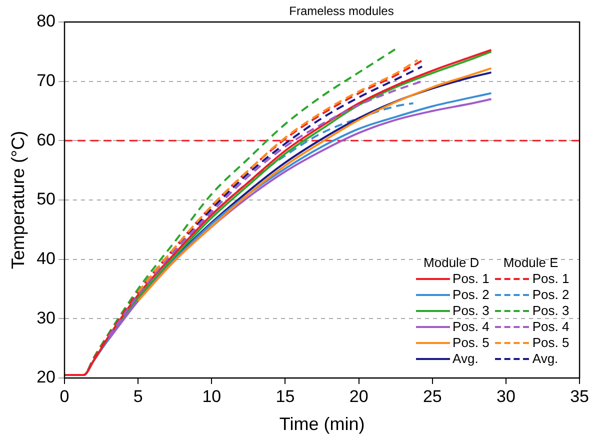 Image resolution: width=592 pixels, height=442 pixels. I want to click on x-tick-label: 0, so click(65, 396).